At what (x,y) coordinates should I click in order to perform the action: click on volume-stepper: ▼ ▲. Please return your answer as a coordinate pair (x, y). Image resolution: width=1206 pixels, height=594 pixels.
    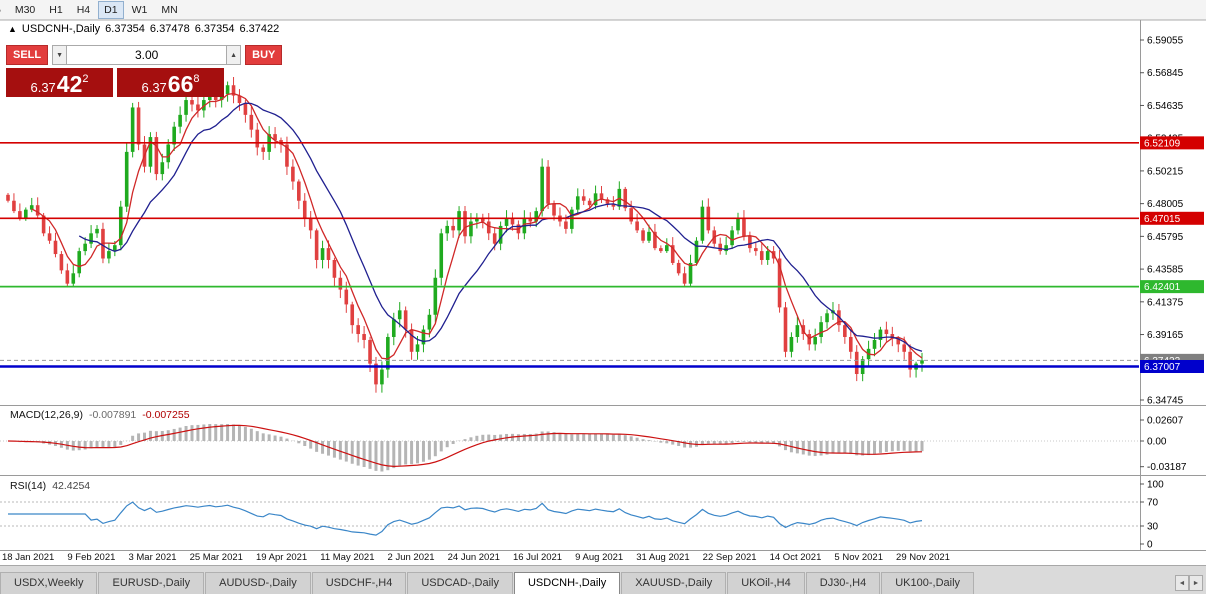
    Looking at the image, I should click on (147, 55).